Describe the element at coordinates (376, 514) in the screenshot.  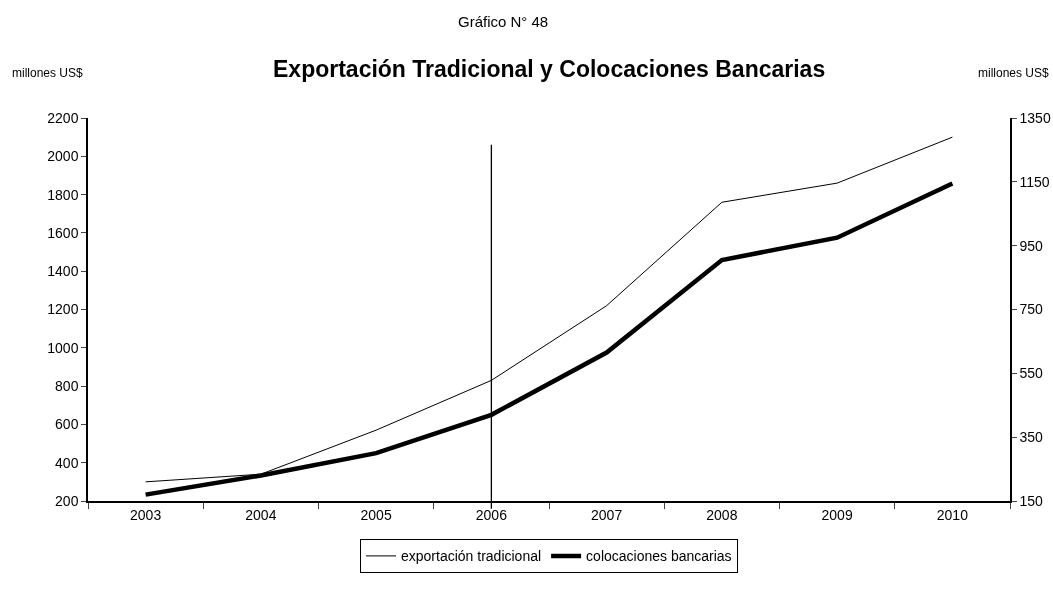
I see `x-tick-label: 2005` at that location.